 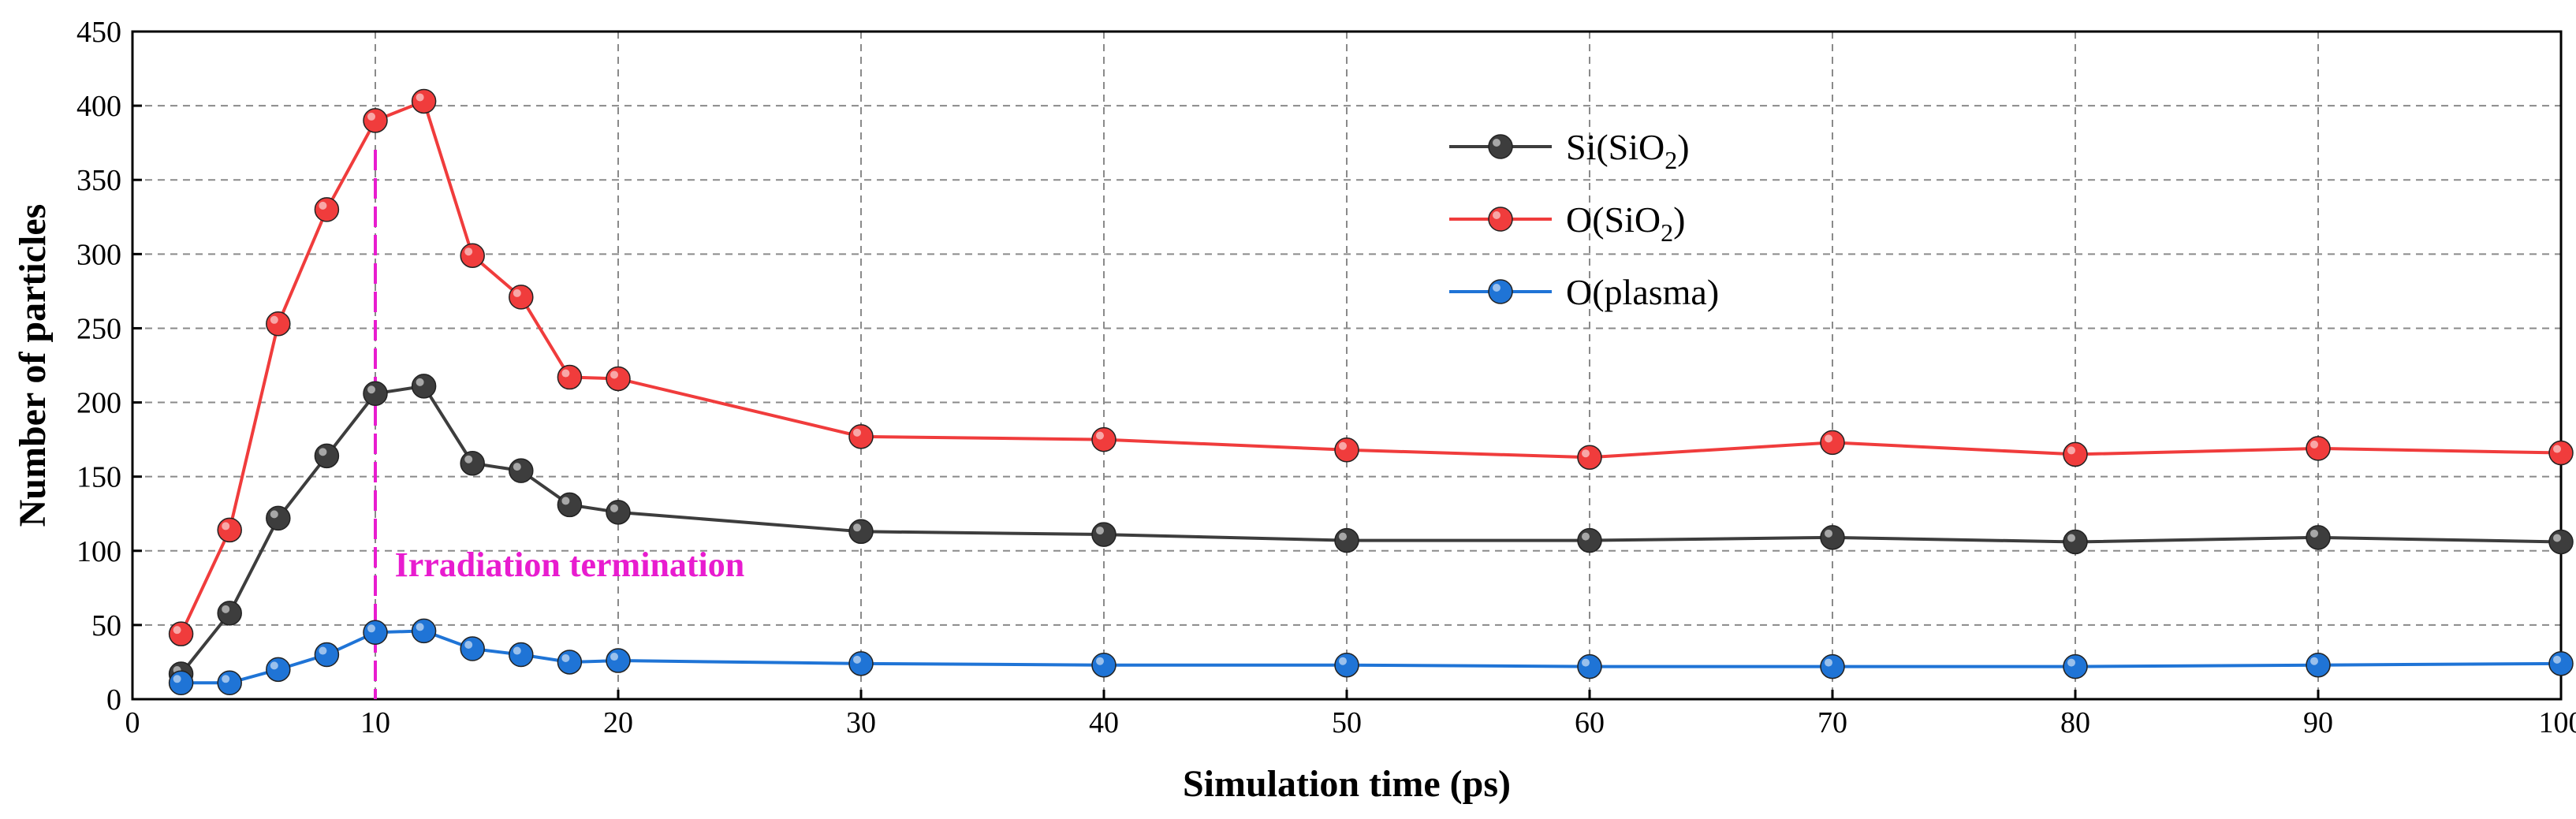 I want to click on annotations: Irradiation termination, so click(x=559, y=424).